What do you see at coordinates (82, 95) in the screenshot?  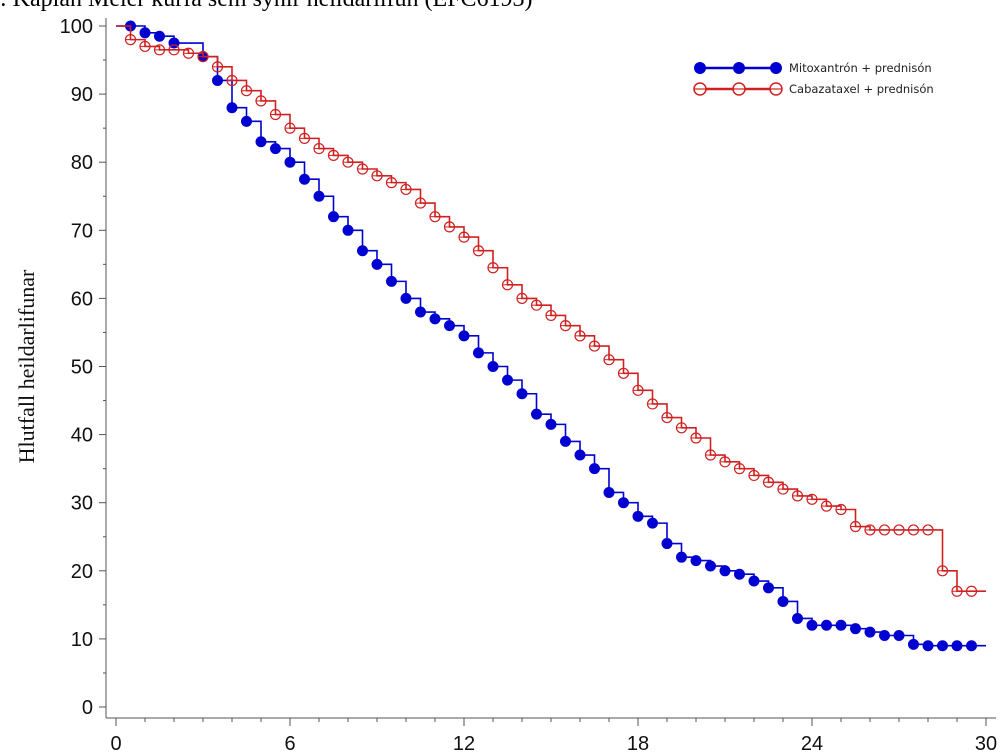 I see `y-tick-label: 90` at bounding box center [82, 95].